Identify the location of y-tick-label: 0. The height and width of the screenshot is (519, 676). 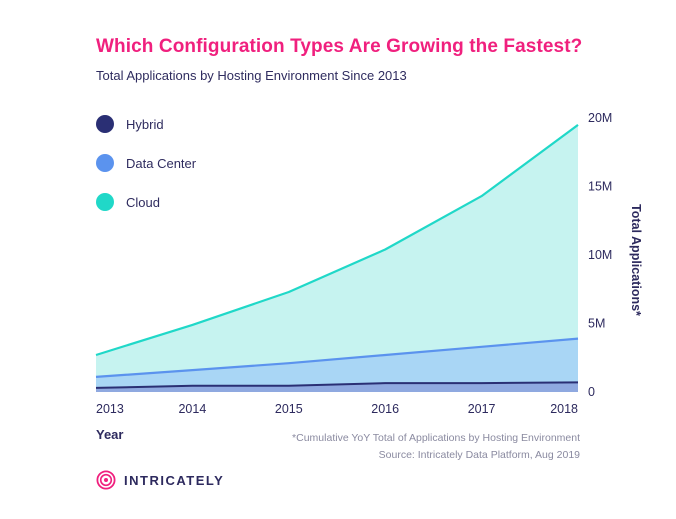
(591, 392).